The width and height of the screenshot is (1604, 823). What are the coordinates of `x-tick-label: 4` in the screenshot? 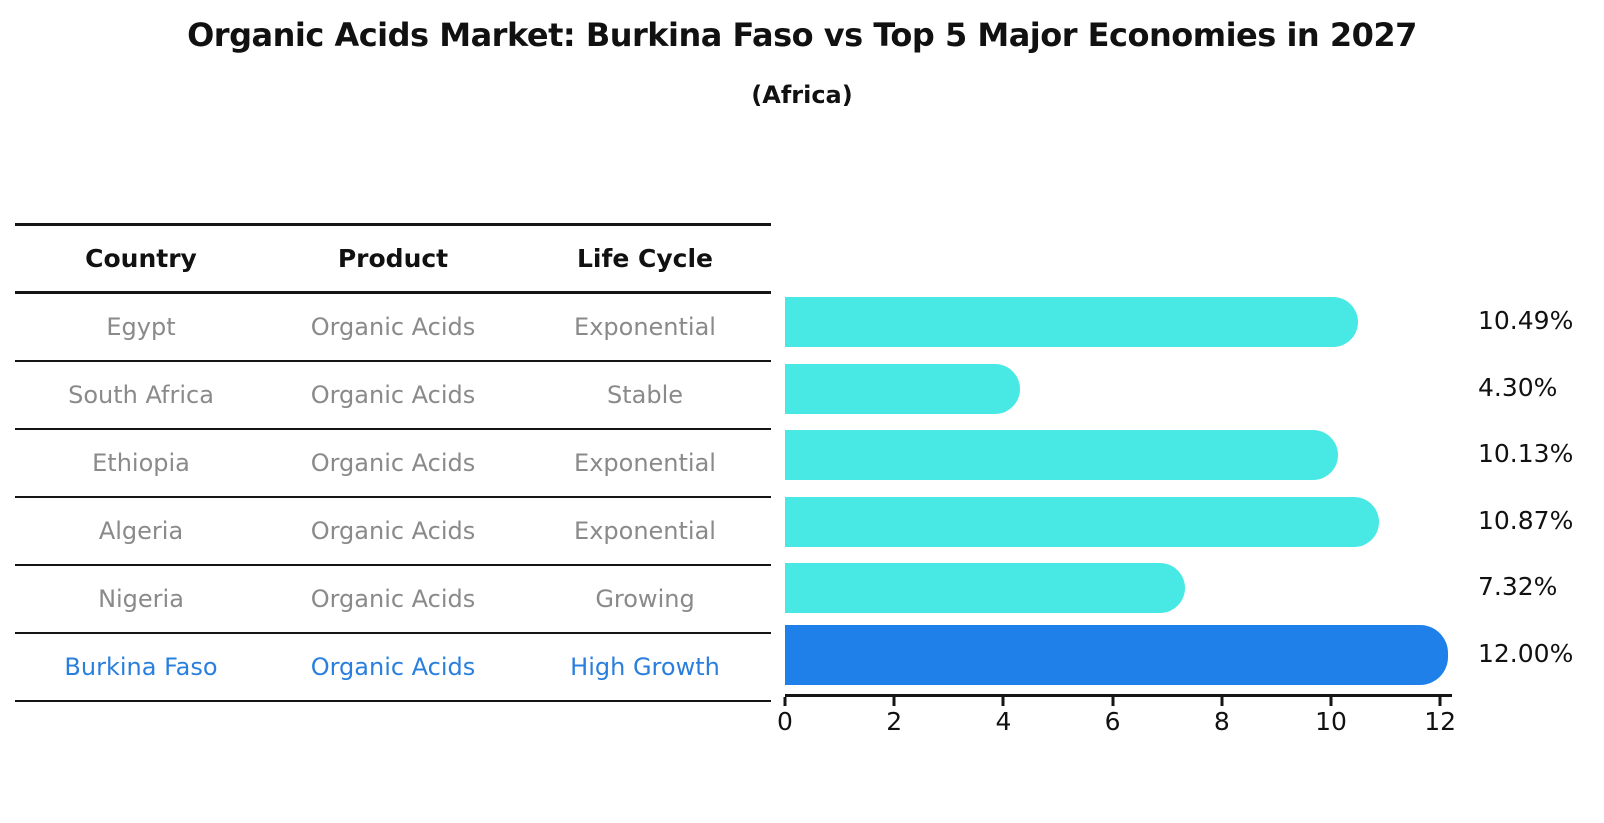 It's located at (1003, 721).